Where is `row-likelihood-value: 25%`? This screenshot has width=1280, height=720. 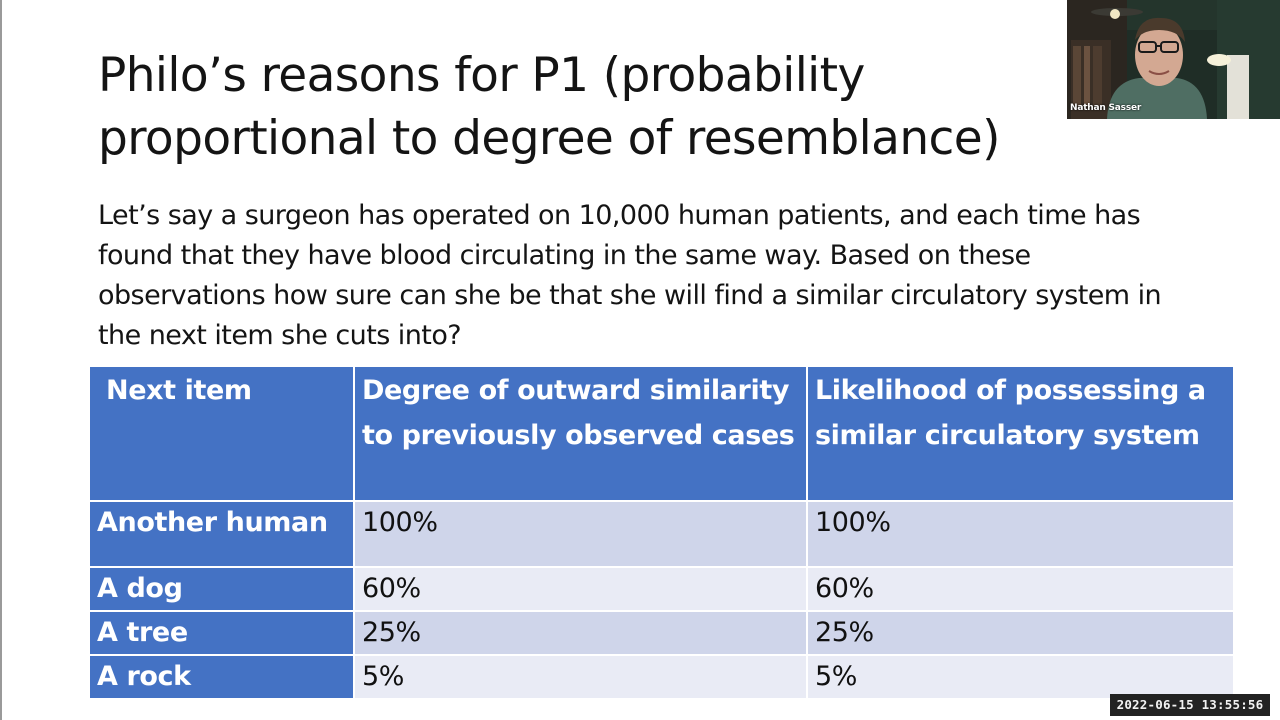
row-likelihood-value: 25% is located at coordinates (1020, 633).